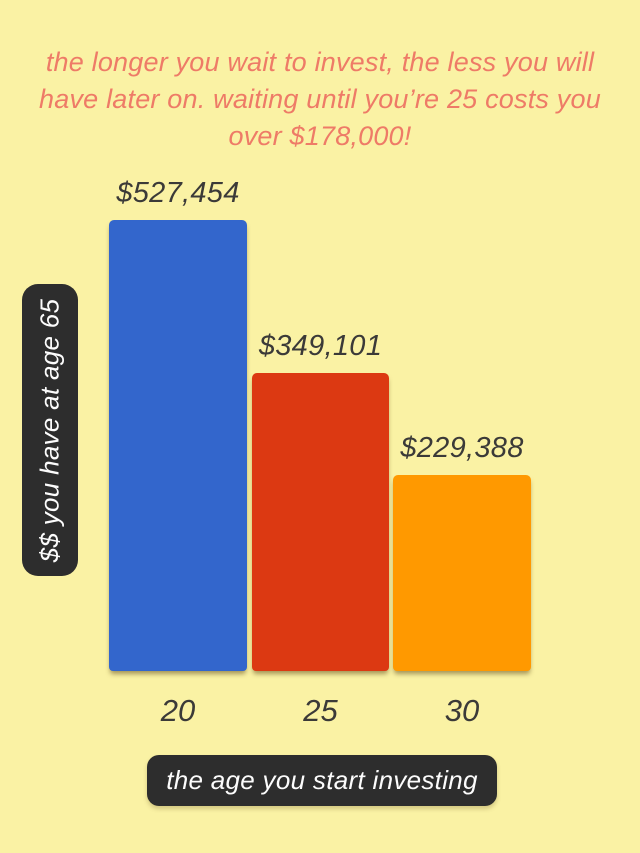  I want to click on chart-title-line-3: over $178,000!, so click(320, 136).